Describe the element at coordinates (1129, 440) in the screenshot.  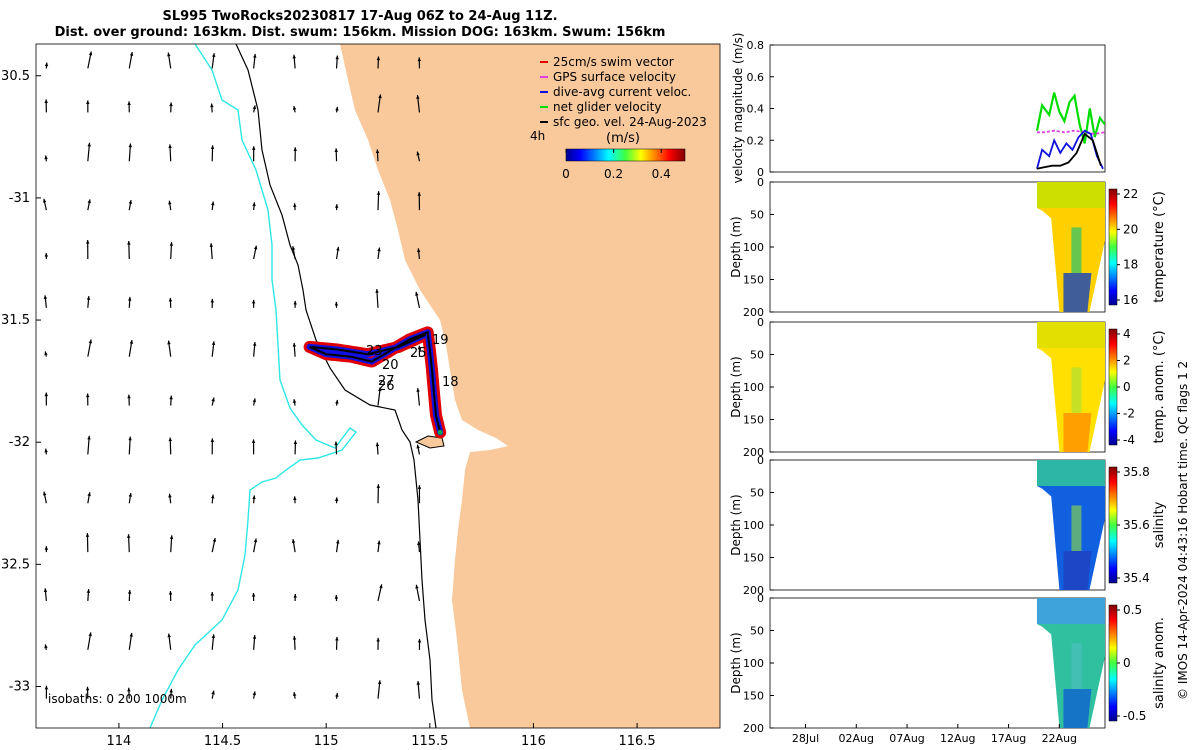
I see `section-colorbar-tick-label: -4` at that location.